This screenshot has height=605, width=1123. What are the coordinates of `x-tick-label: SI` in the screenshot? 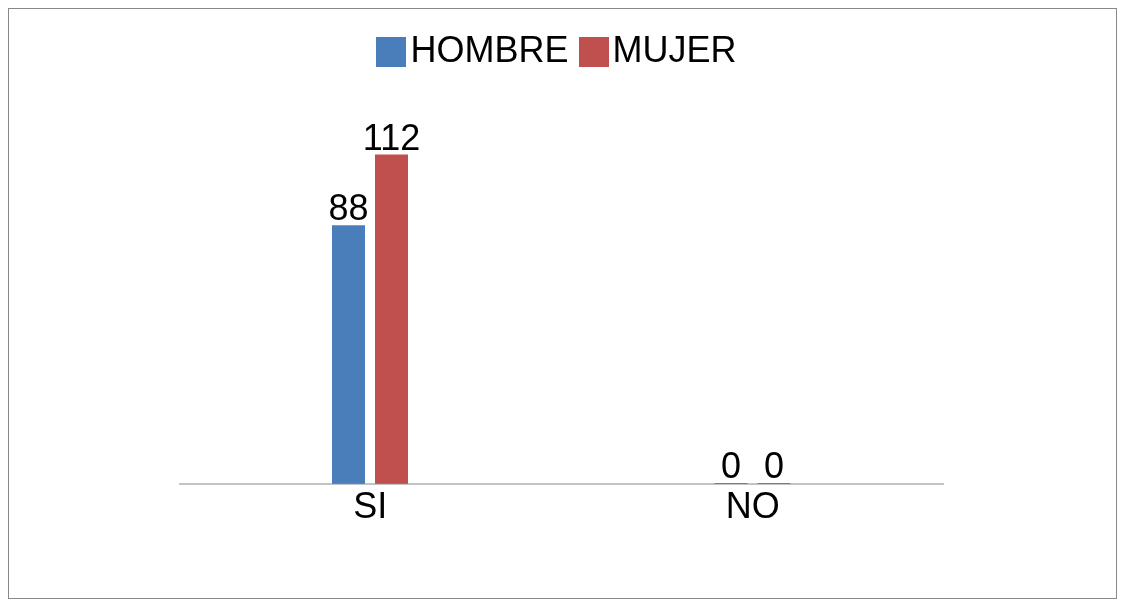 It's located at (370, 505).